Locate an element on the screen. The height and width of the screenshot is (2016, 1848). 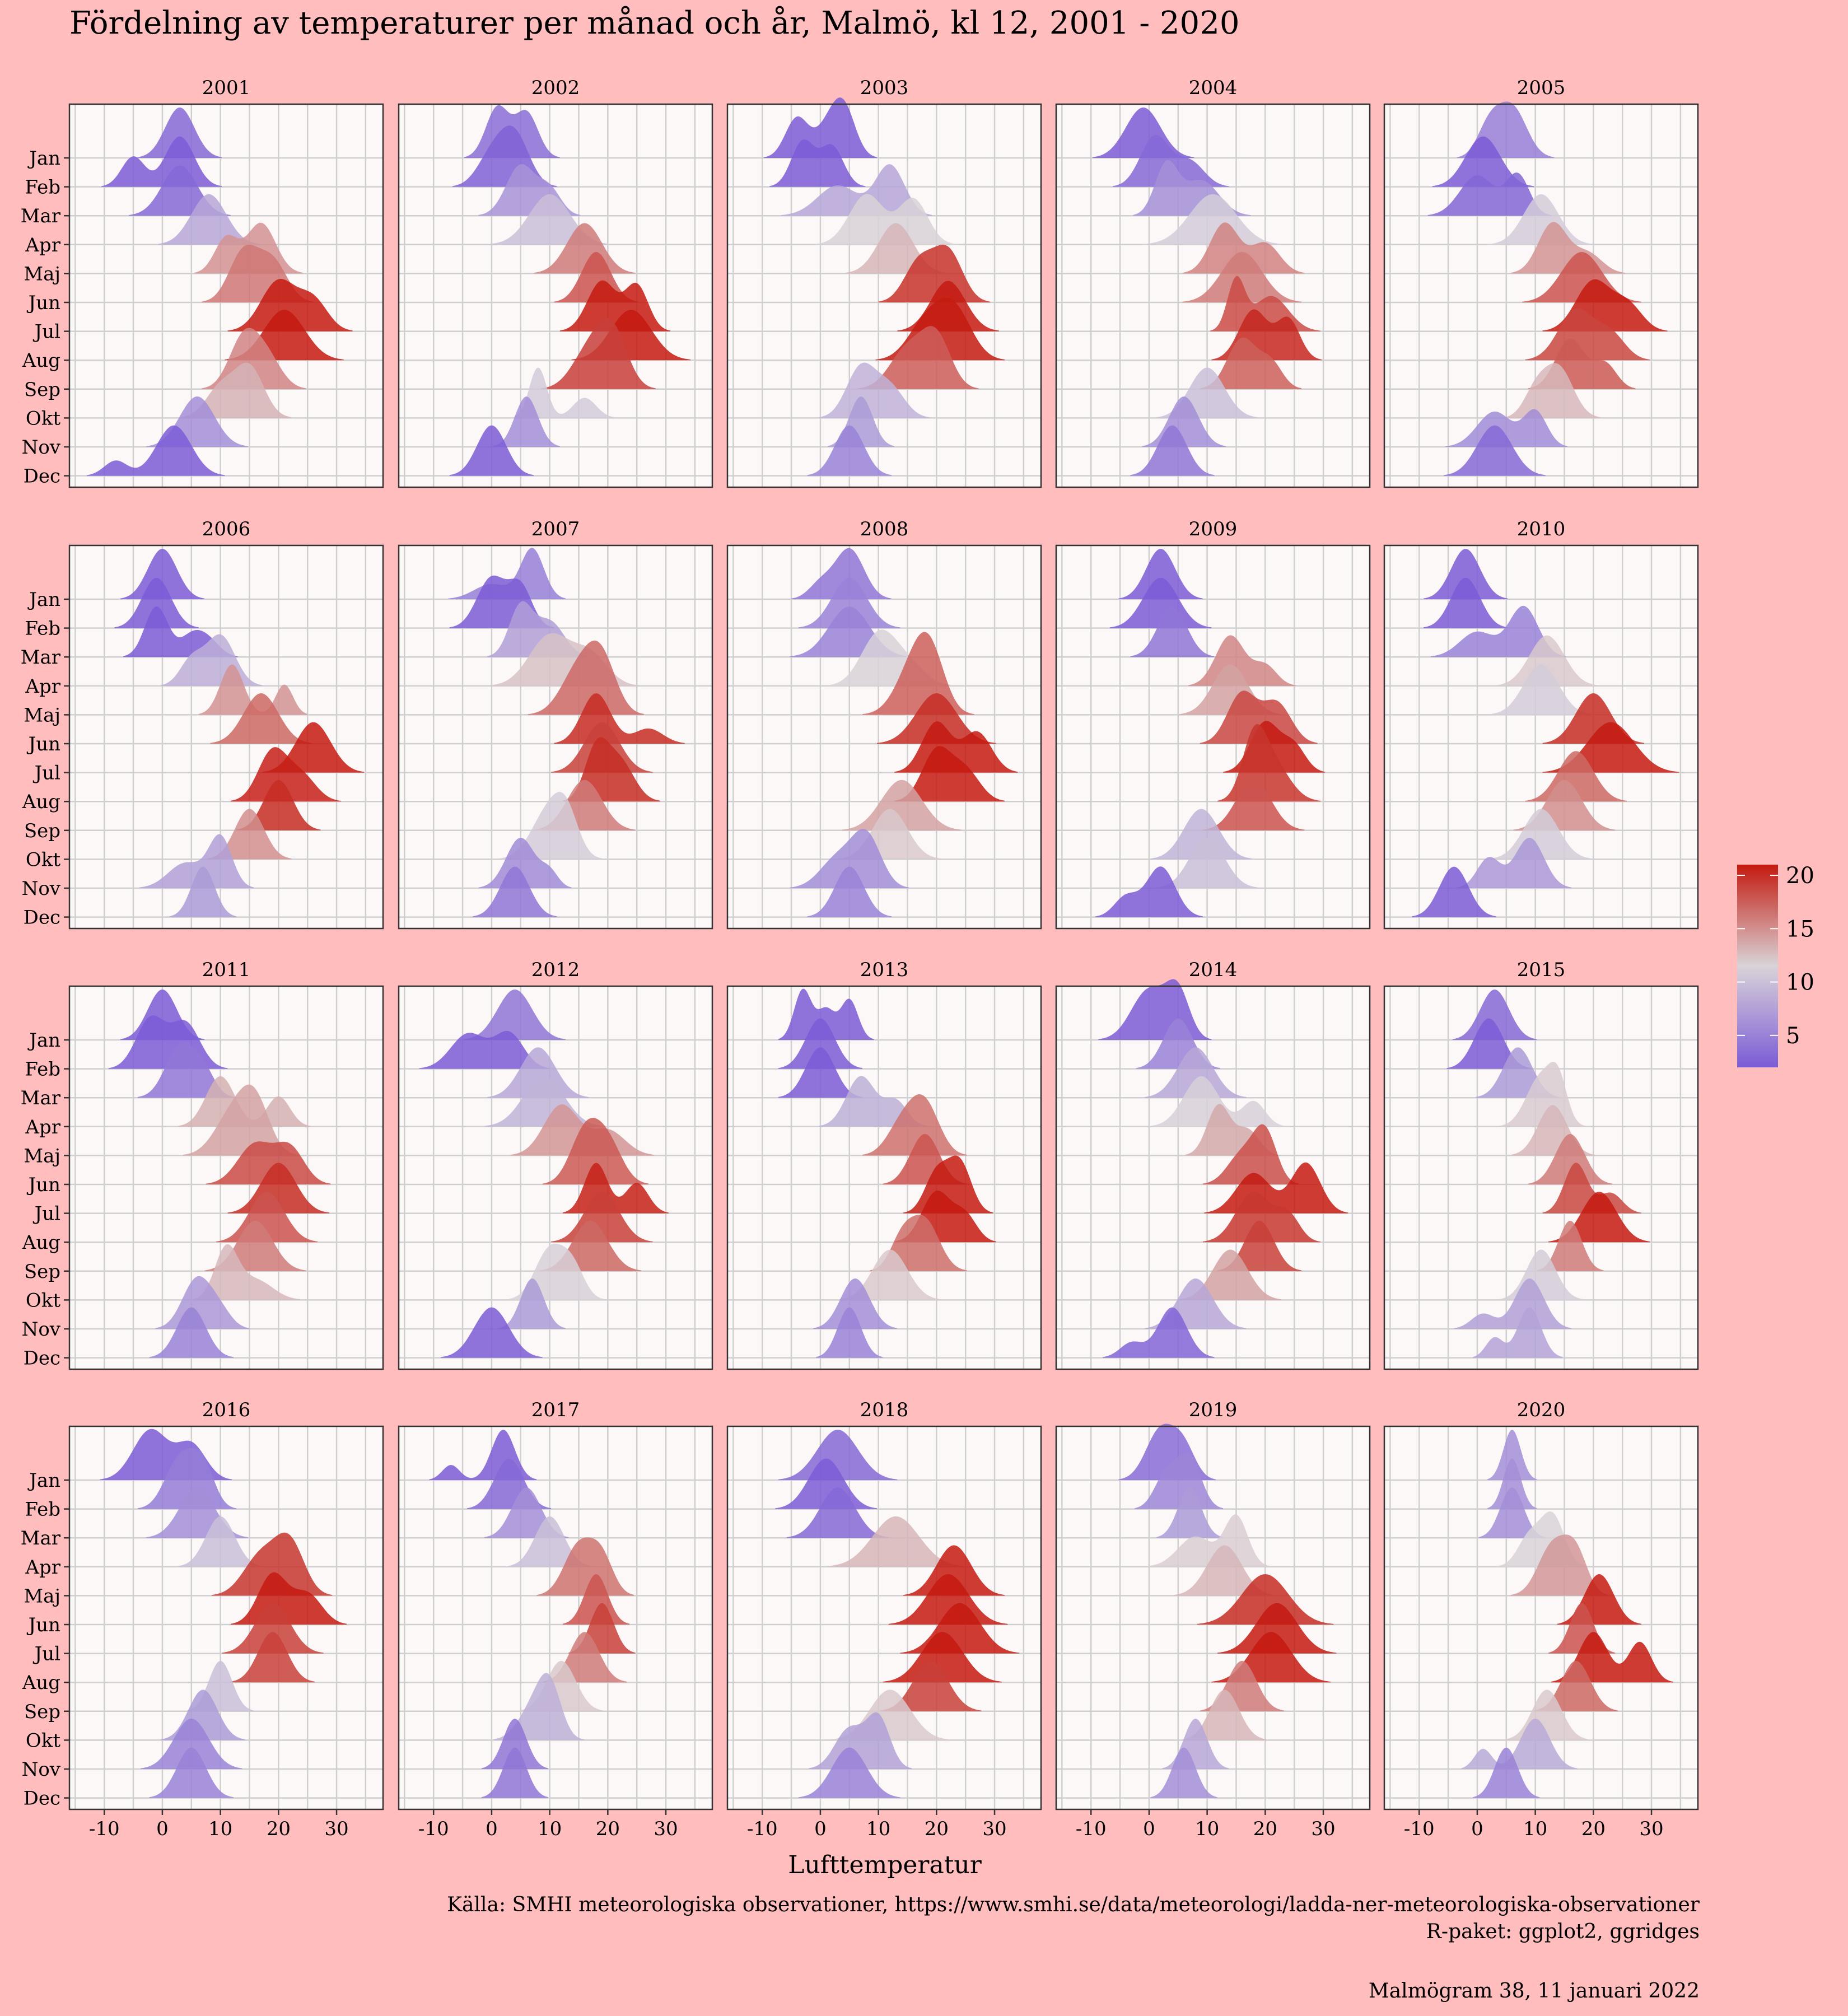
footer-note: Malmögram 38, 11 januari 2022 is located at coordinates (1535, 1992).